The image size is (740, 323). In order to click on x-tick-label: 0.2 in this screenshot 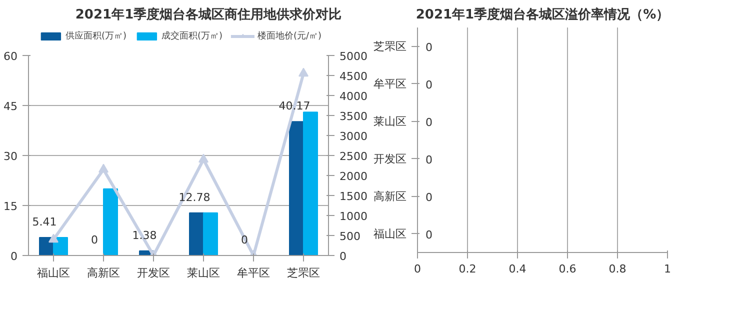, I will do `click(467, 269)`.